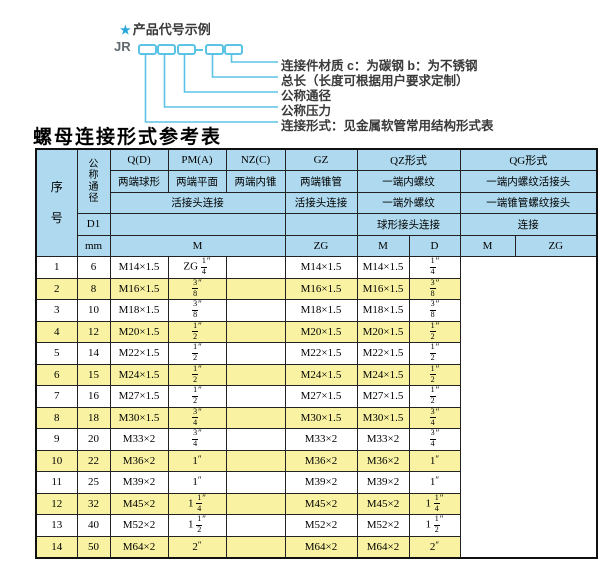  Describe the element at coordinates (316, 482) in the screenshot. I see `table-row: 11 25 M39×2 1″ M39×2 M39×2 1″` at that location.